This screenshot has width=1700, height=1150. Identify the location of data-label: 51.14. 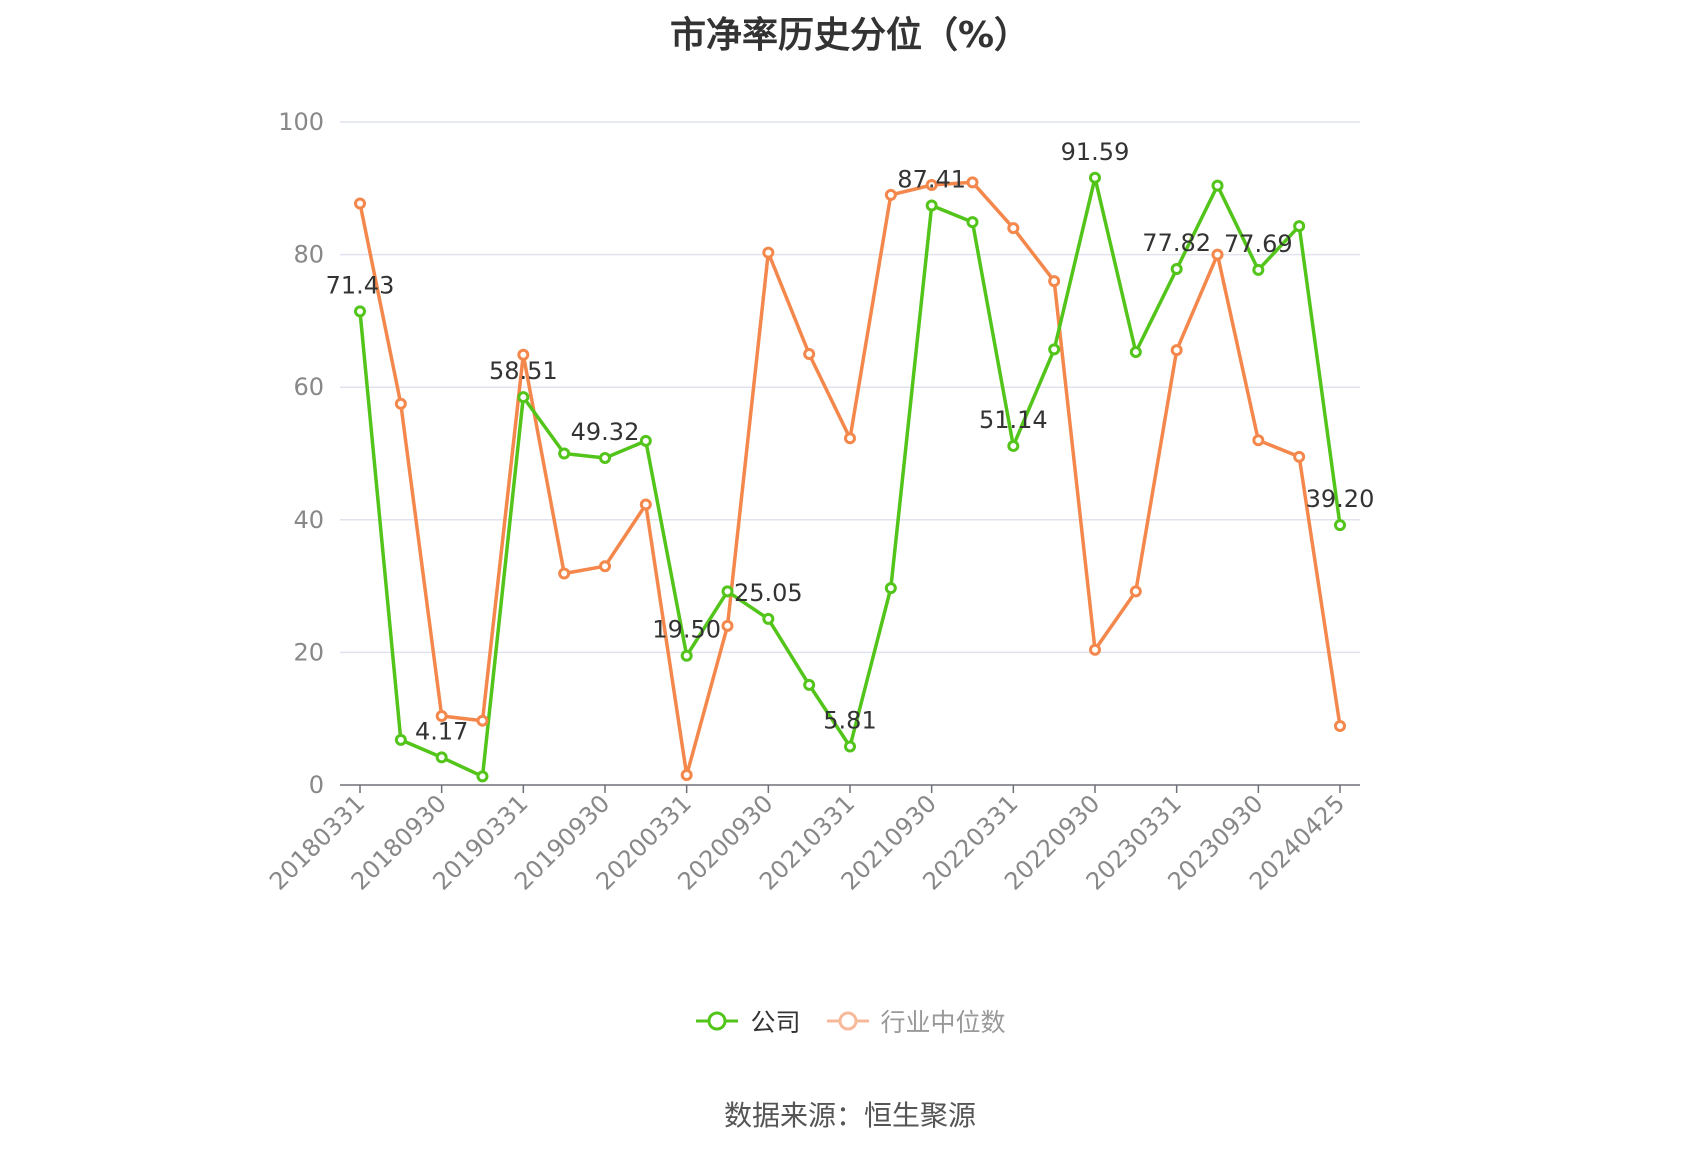
(1013, 420).